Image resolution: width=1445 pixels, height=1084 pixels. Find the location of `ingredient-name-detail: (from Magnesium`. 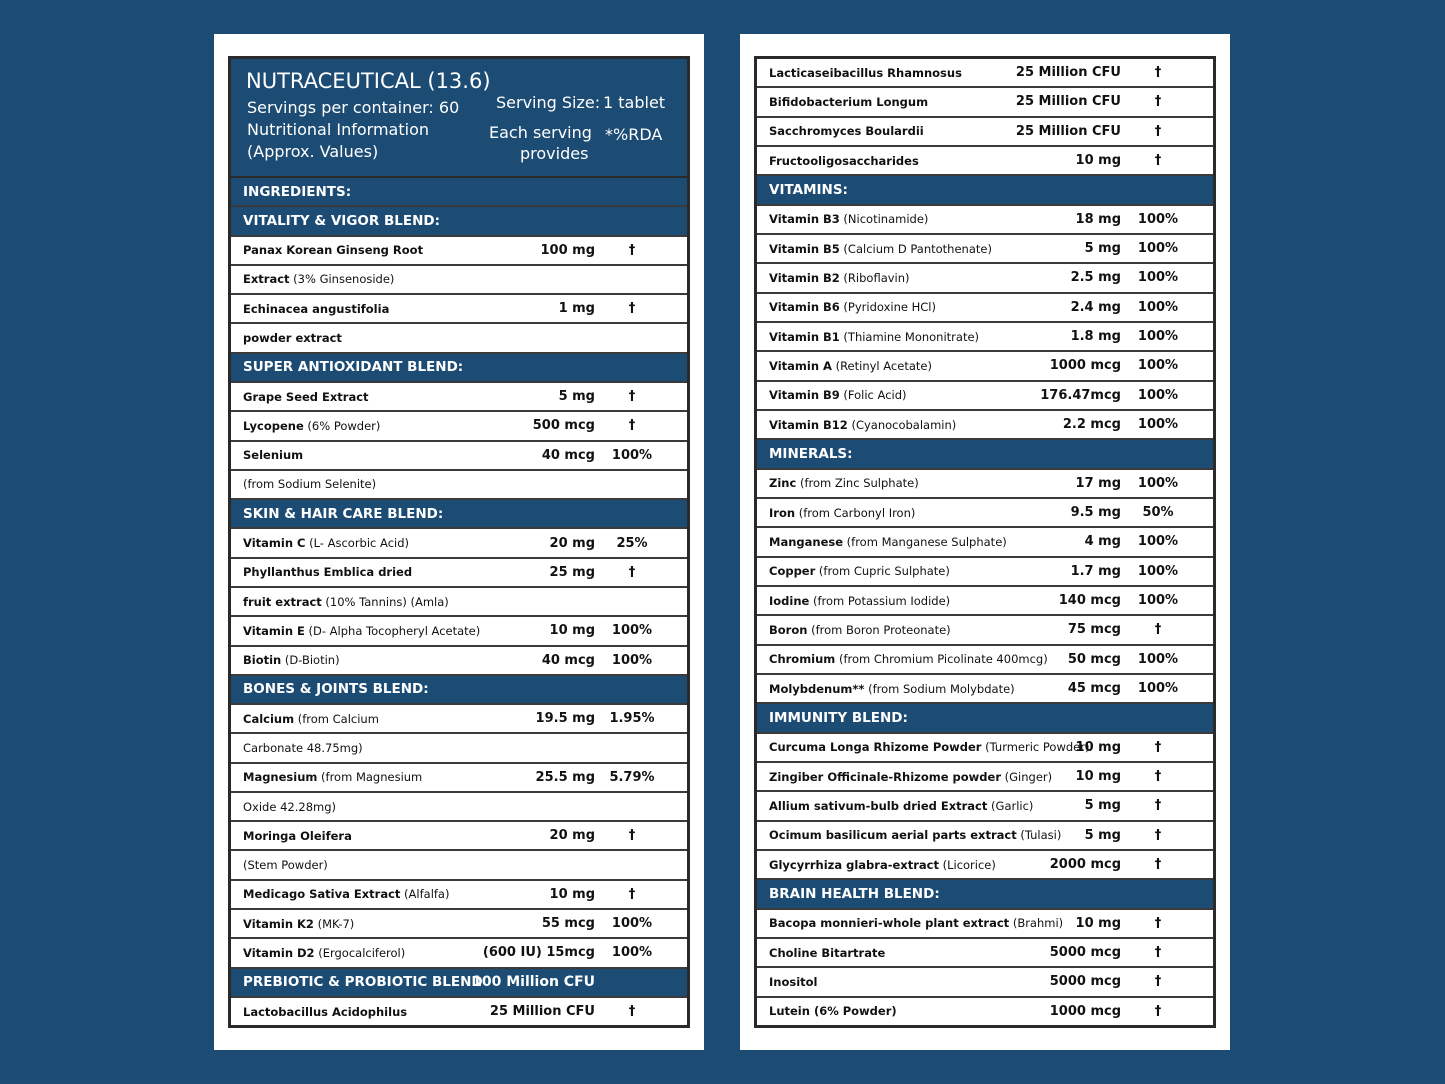

ingredient-name-detail: (from Magnesium is located at coordinates (370, 777).